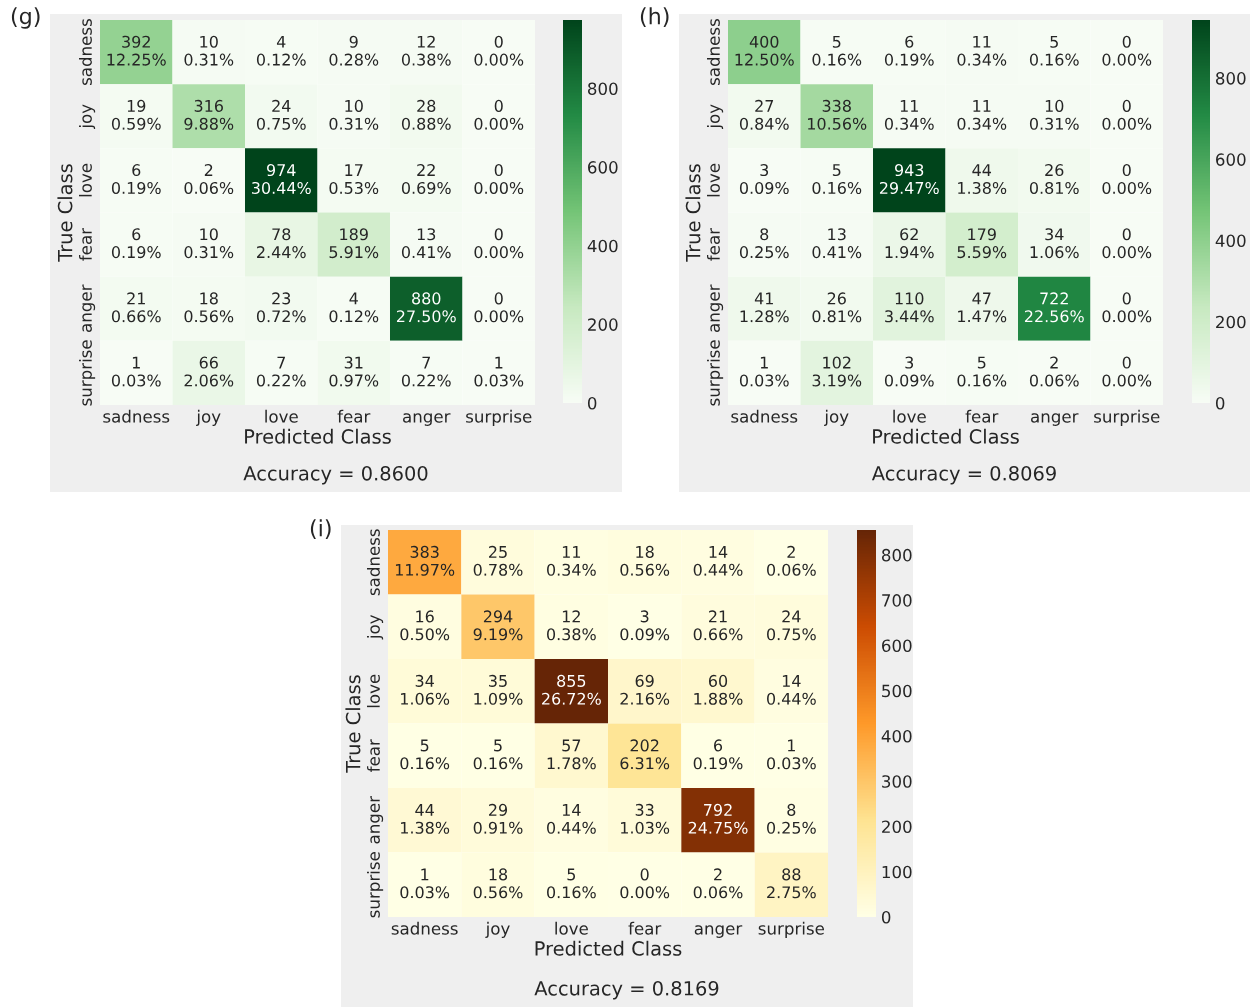 The width and height of the screenshot is (1252, 1007). Describe the element at coordinates (837, 307) in the screenshot. I see `data-label: 26 0.81%` at that location.